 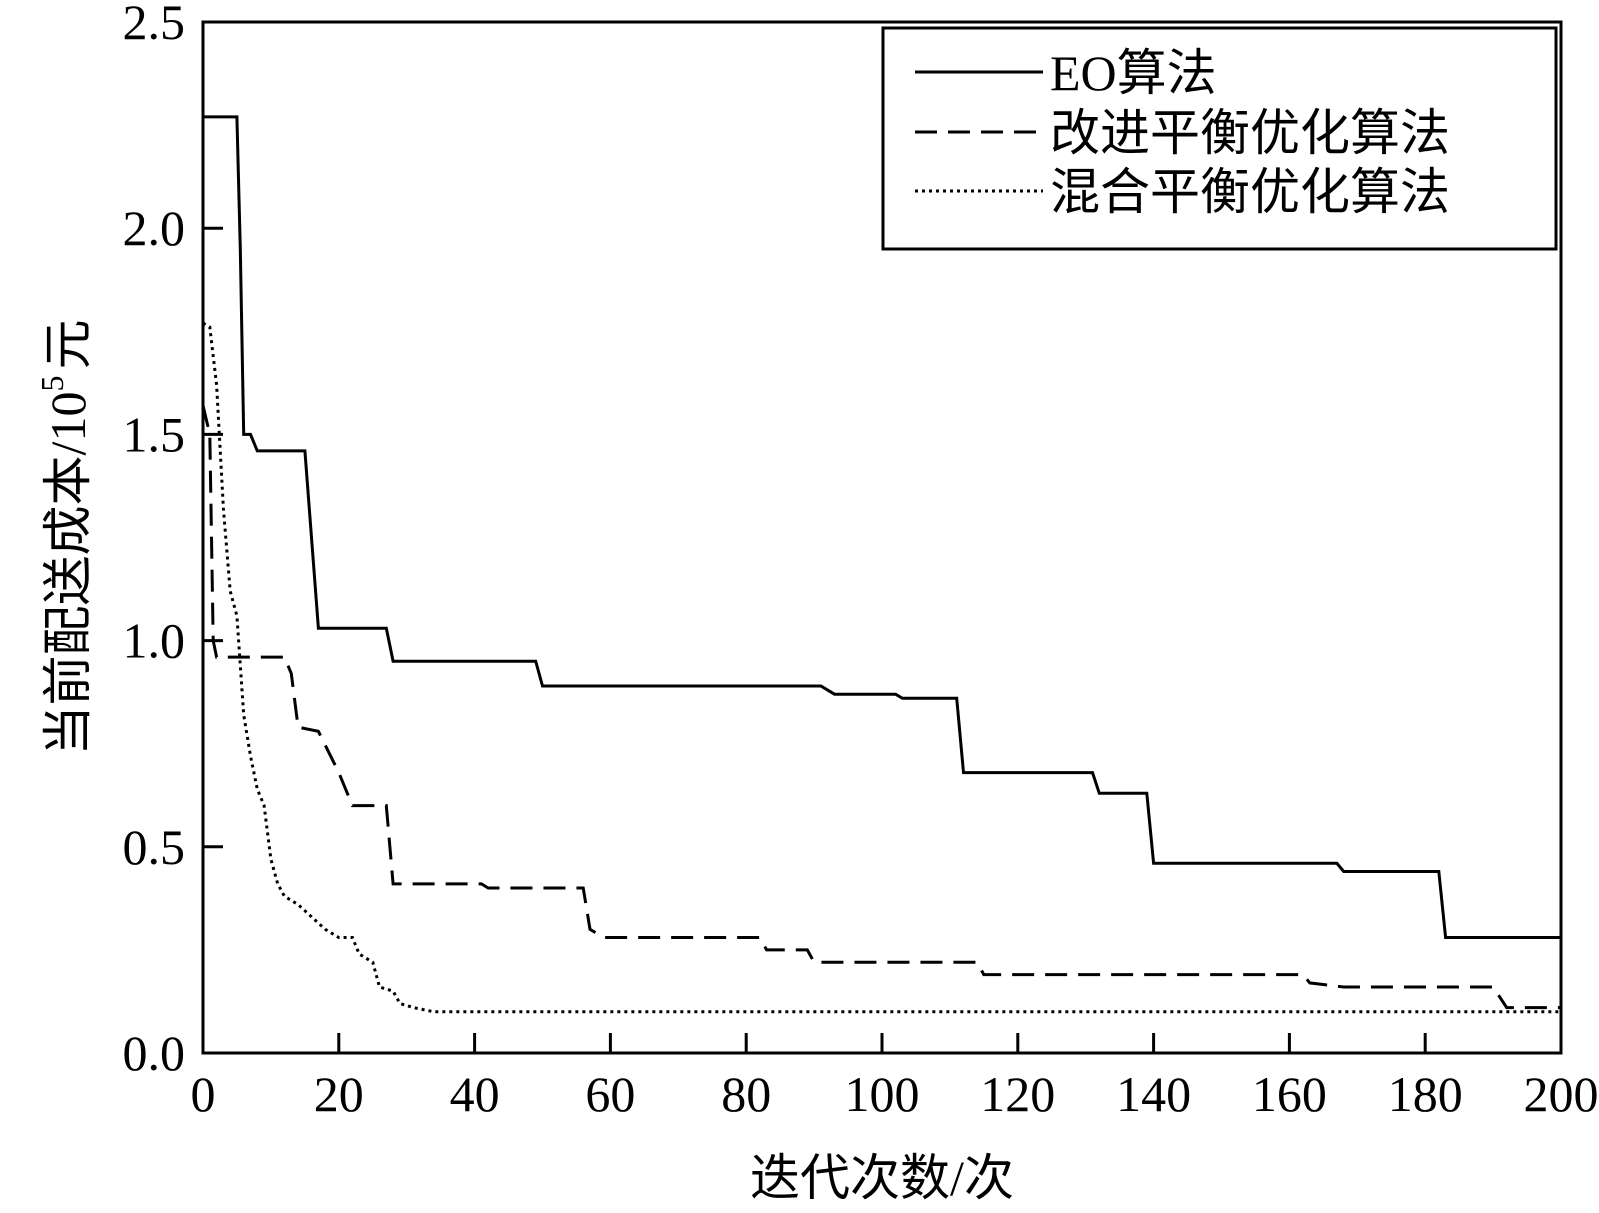 What do you see at coordinates (1153, 1094) in the screenshot?
I see `x-tick-label: 140` at bounding box center [1153, 1094].